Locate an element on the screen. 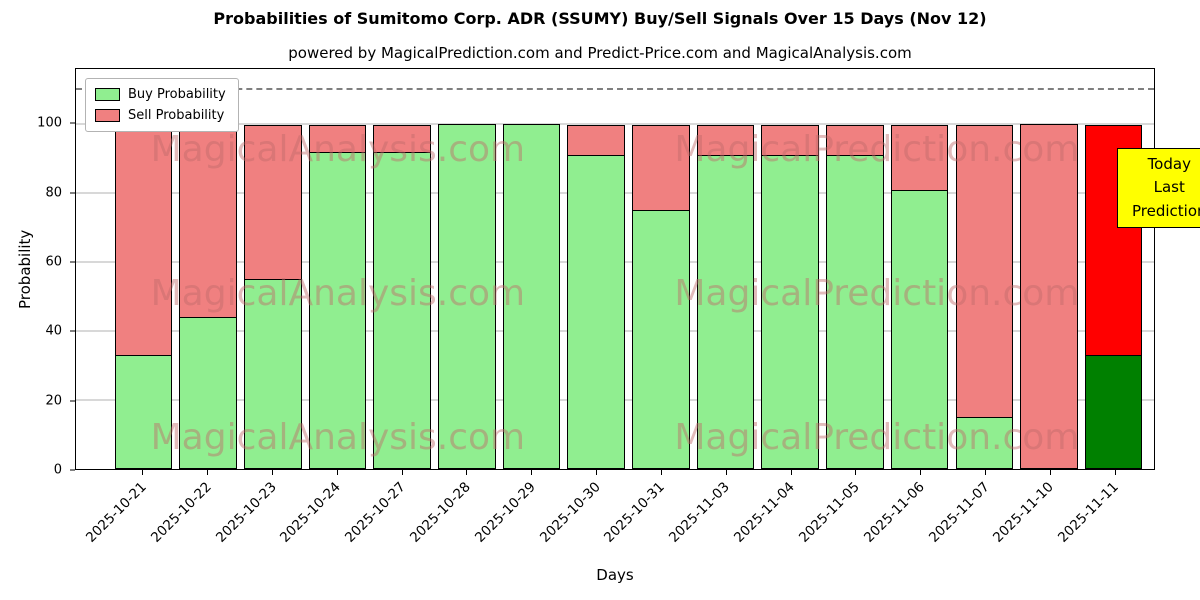  today-annotation: Today Last Prediction is located at coordinates (1158, 188).